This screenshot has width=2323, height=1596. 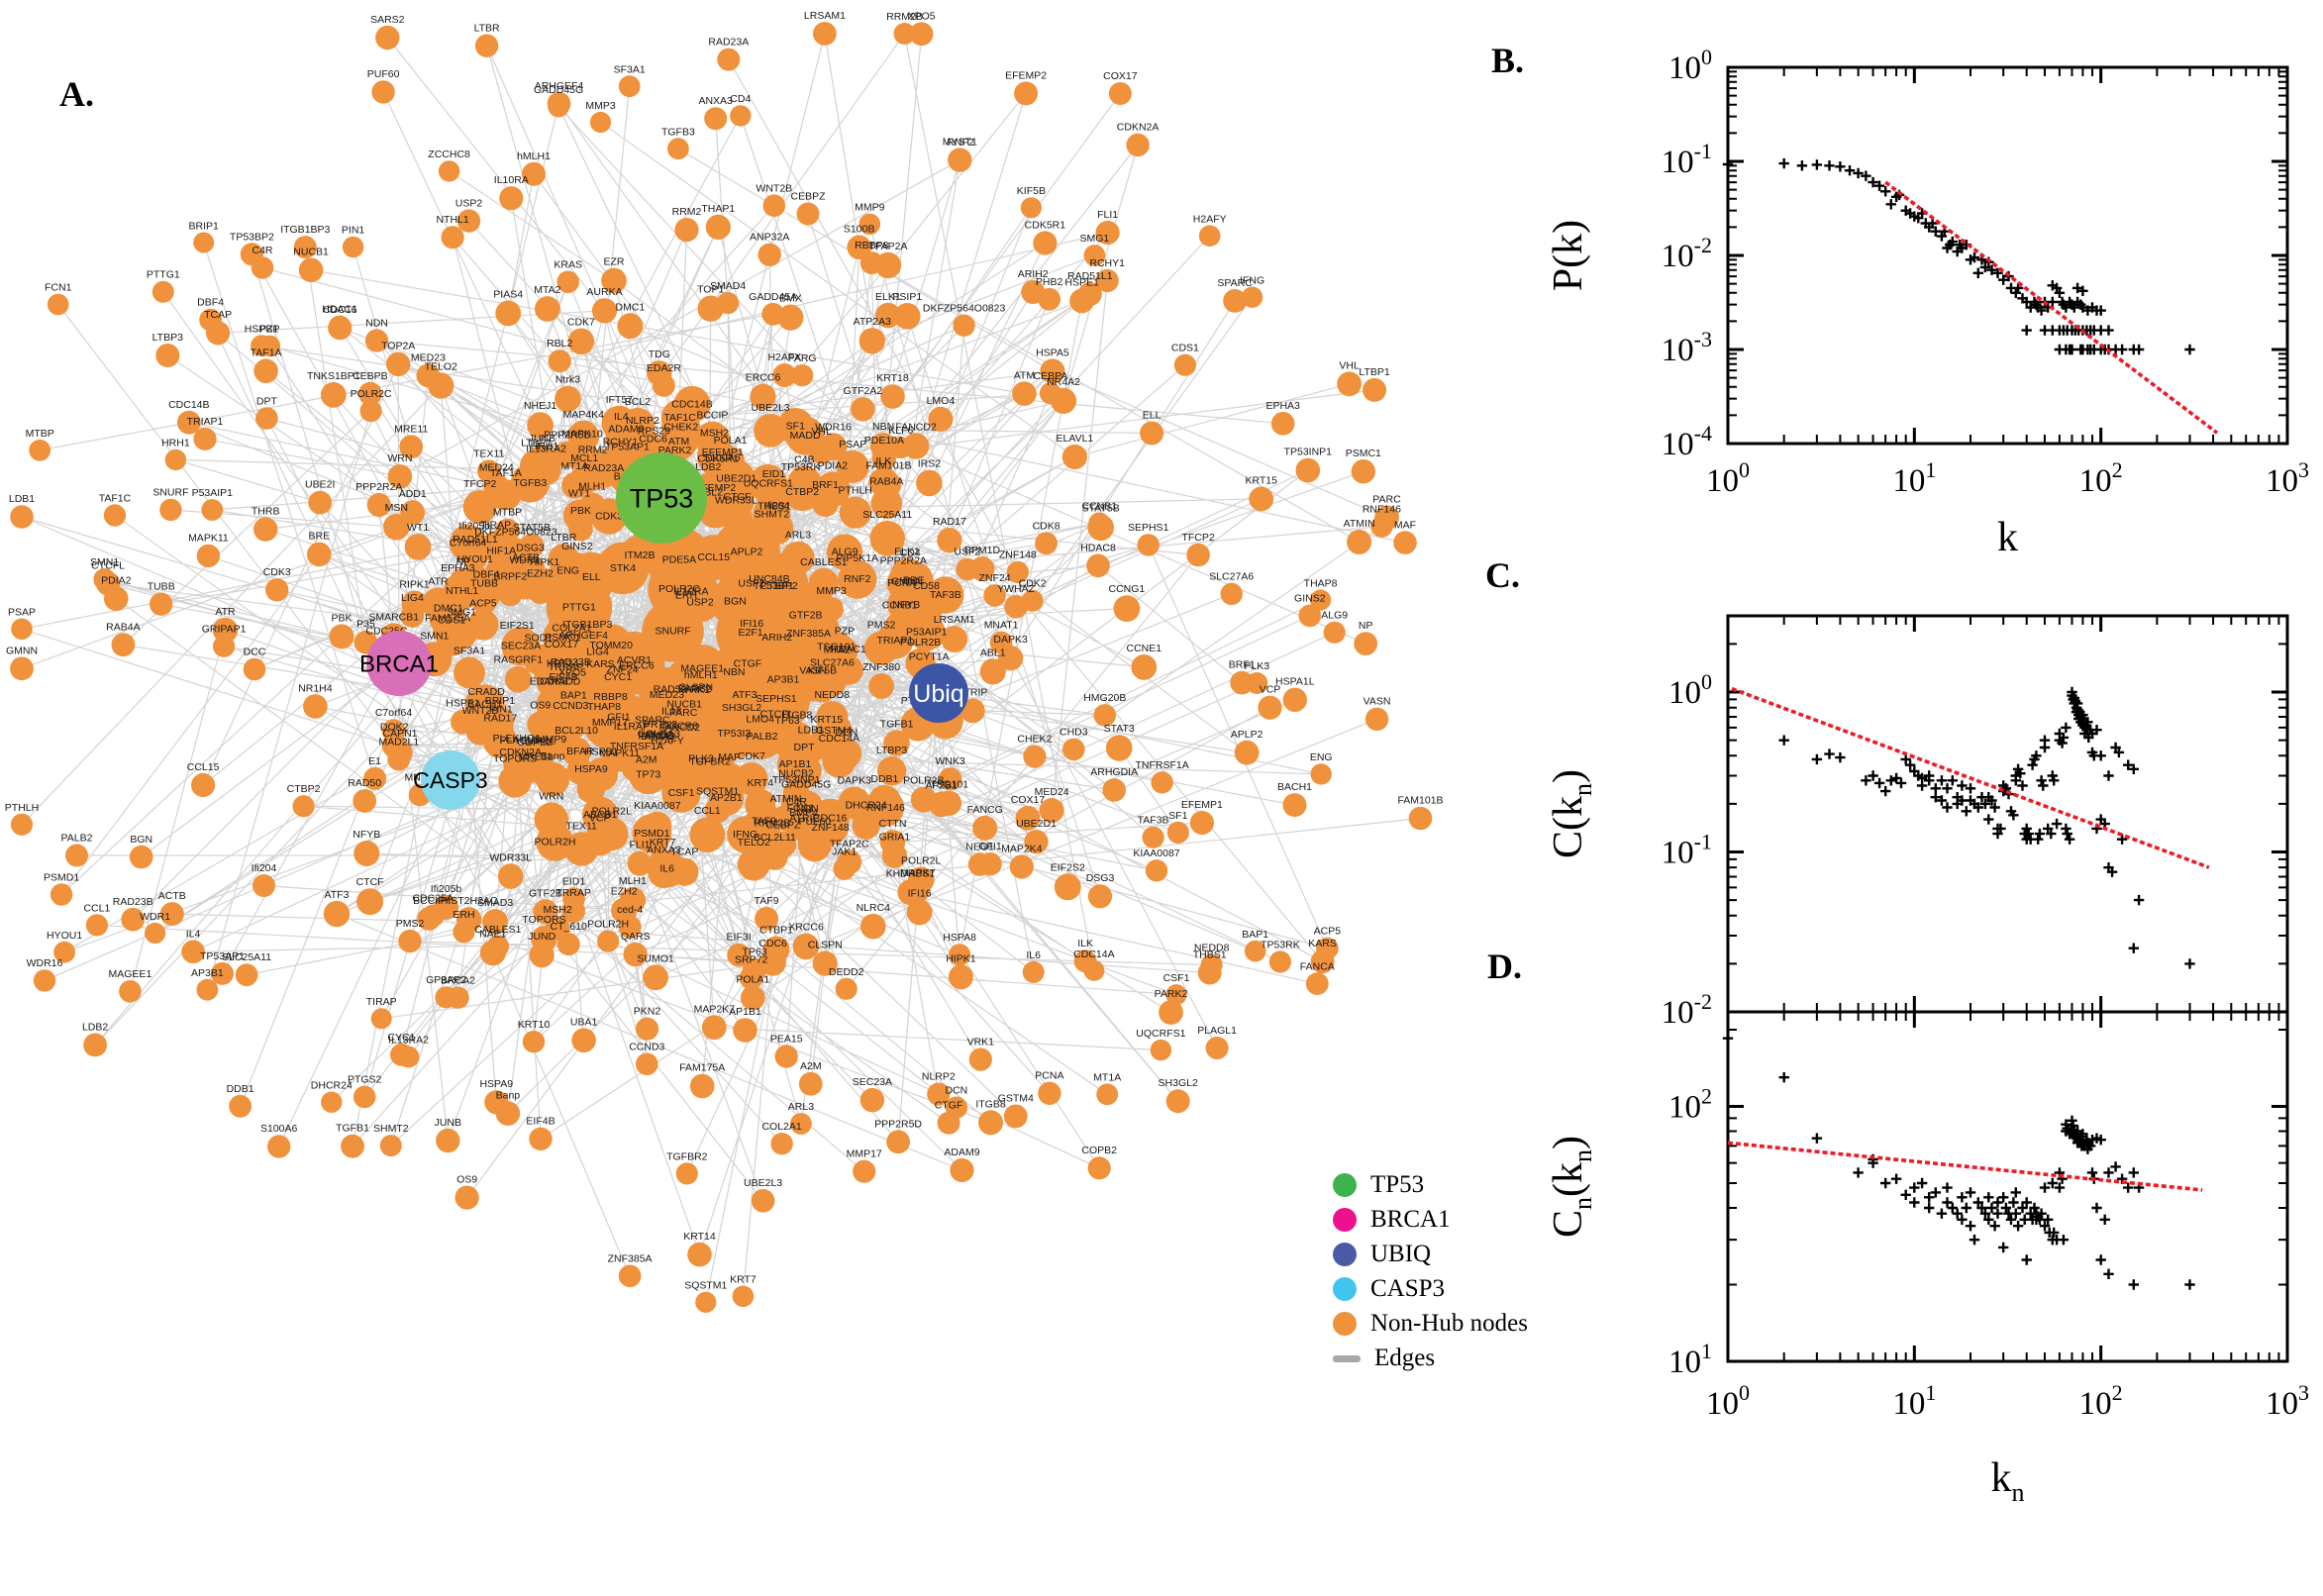 What do you see at coordinates (501, 709) in the screenshot?
I see `node-label: PIN1` at bounding box center [501, 709].